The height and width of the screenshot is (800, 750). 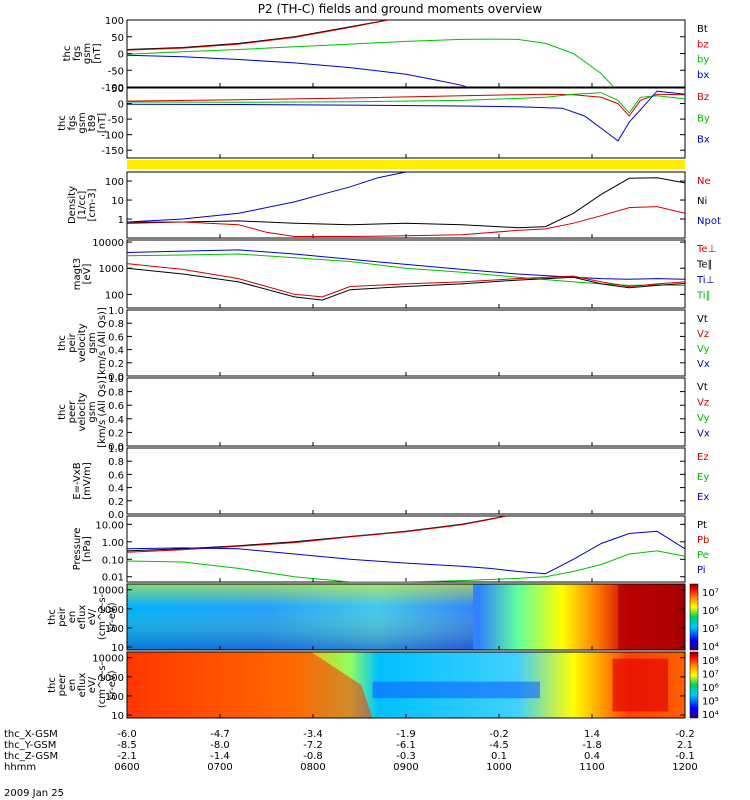 I want to click on x-tick-label: 0.1, so click(x=499, y=756).